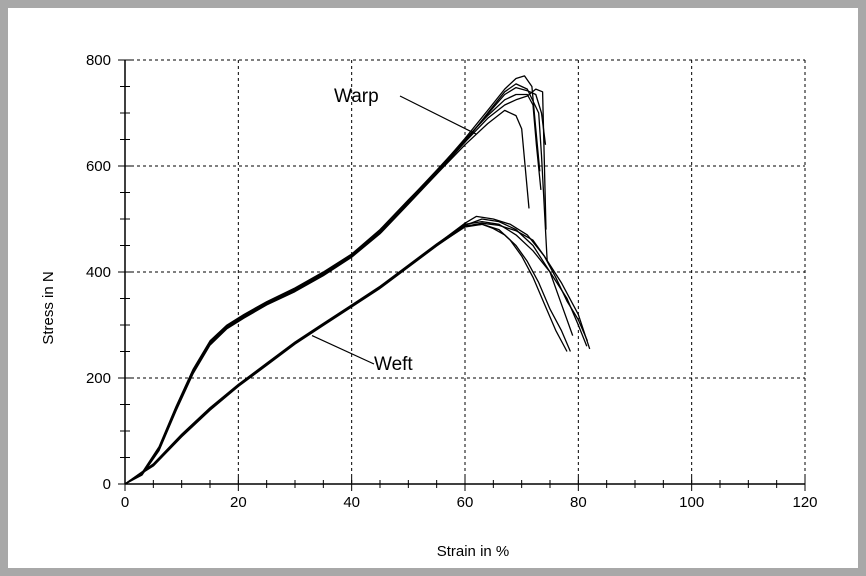 Image resolution: width=866 pixels, height=576 pixels. Describe the element at coordinates (578, 502) in the screenshot. I see `x-tick-label: 80` at that location.